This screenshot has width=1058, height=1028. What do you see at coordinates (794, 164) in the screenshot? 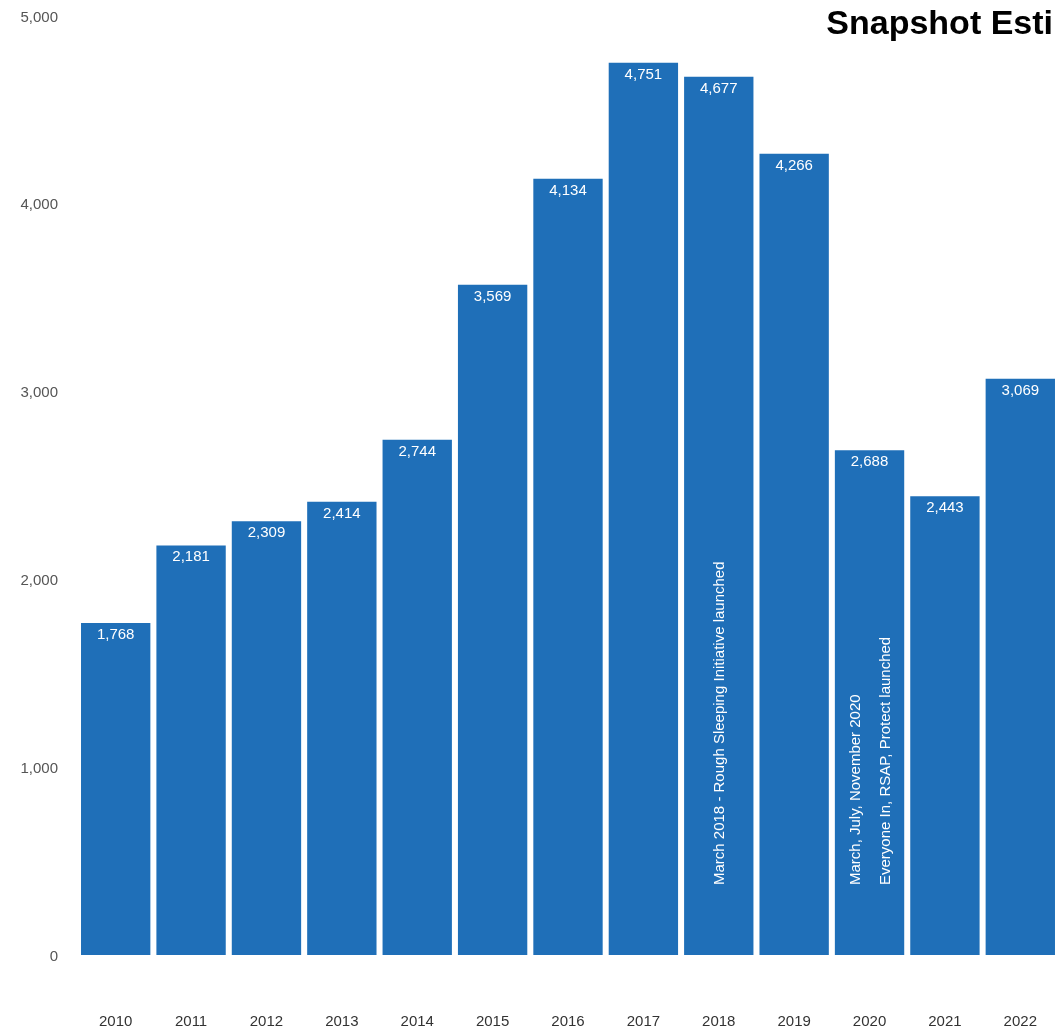
I see `data-label: 4,266` at bounding box center [794, 164].